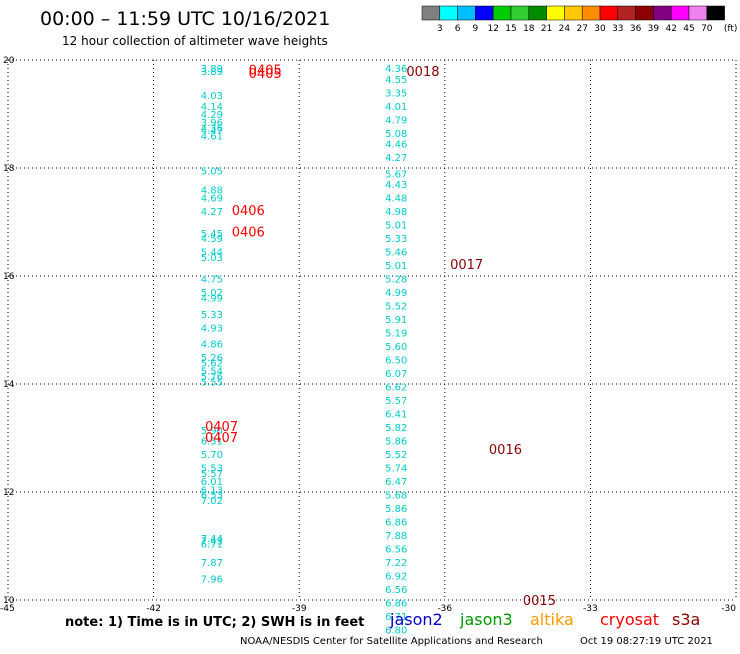  Describe the element at coordinates (629, 619) in the screenshot. I see `legend-entry-cryosat: cryosat` at that location.